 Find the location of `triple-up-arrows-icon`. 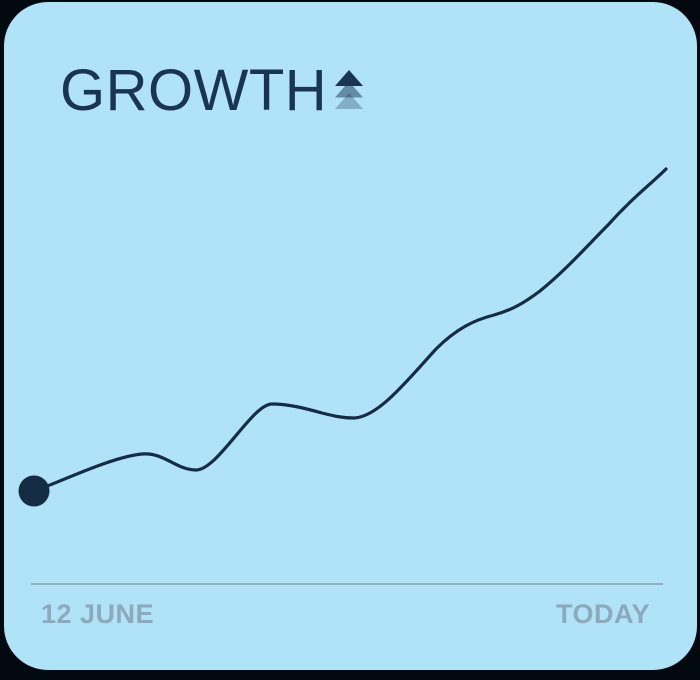

triple-up-arrows-icon is located at coordinates (349, 89).